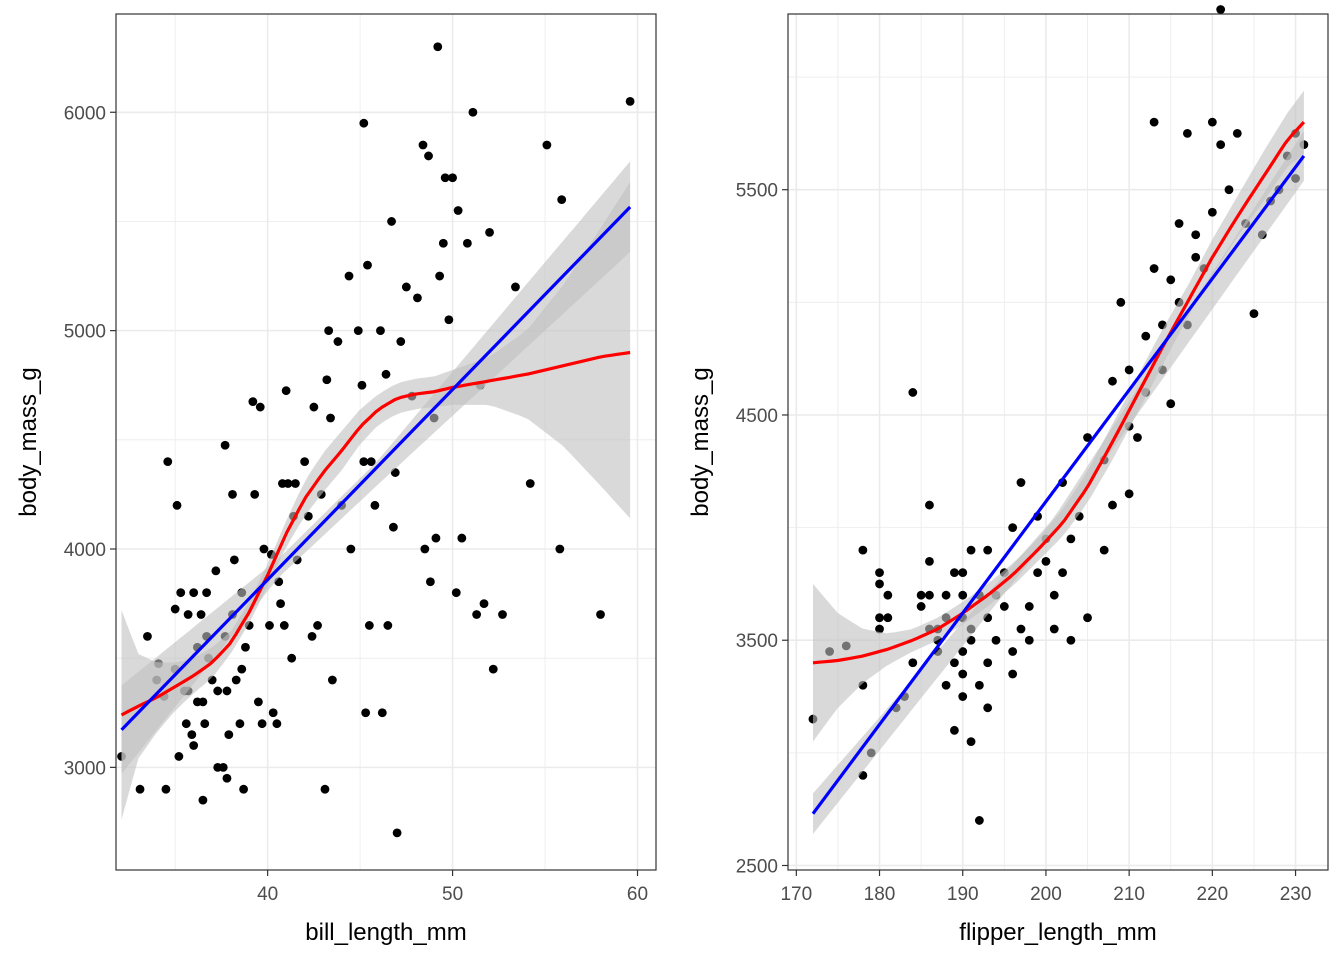 The image size is (1344, 960). What do you see at coordinates (757, 866) in the screenshot?
I see `y-tick-label: 2500` at bounding box center [757, 866].